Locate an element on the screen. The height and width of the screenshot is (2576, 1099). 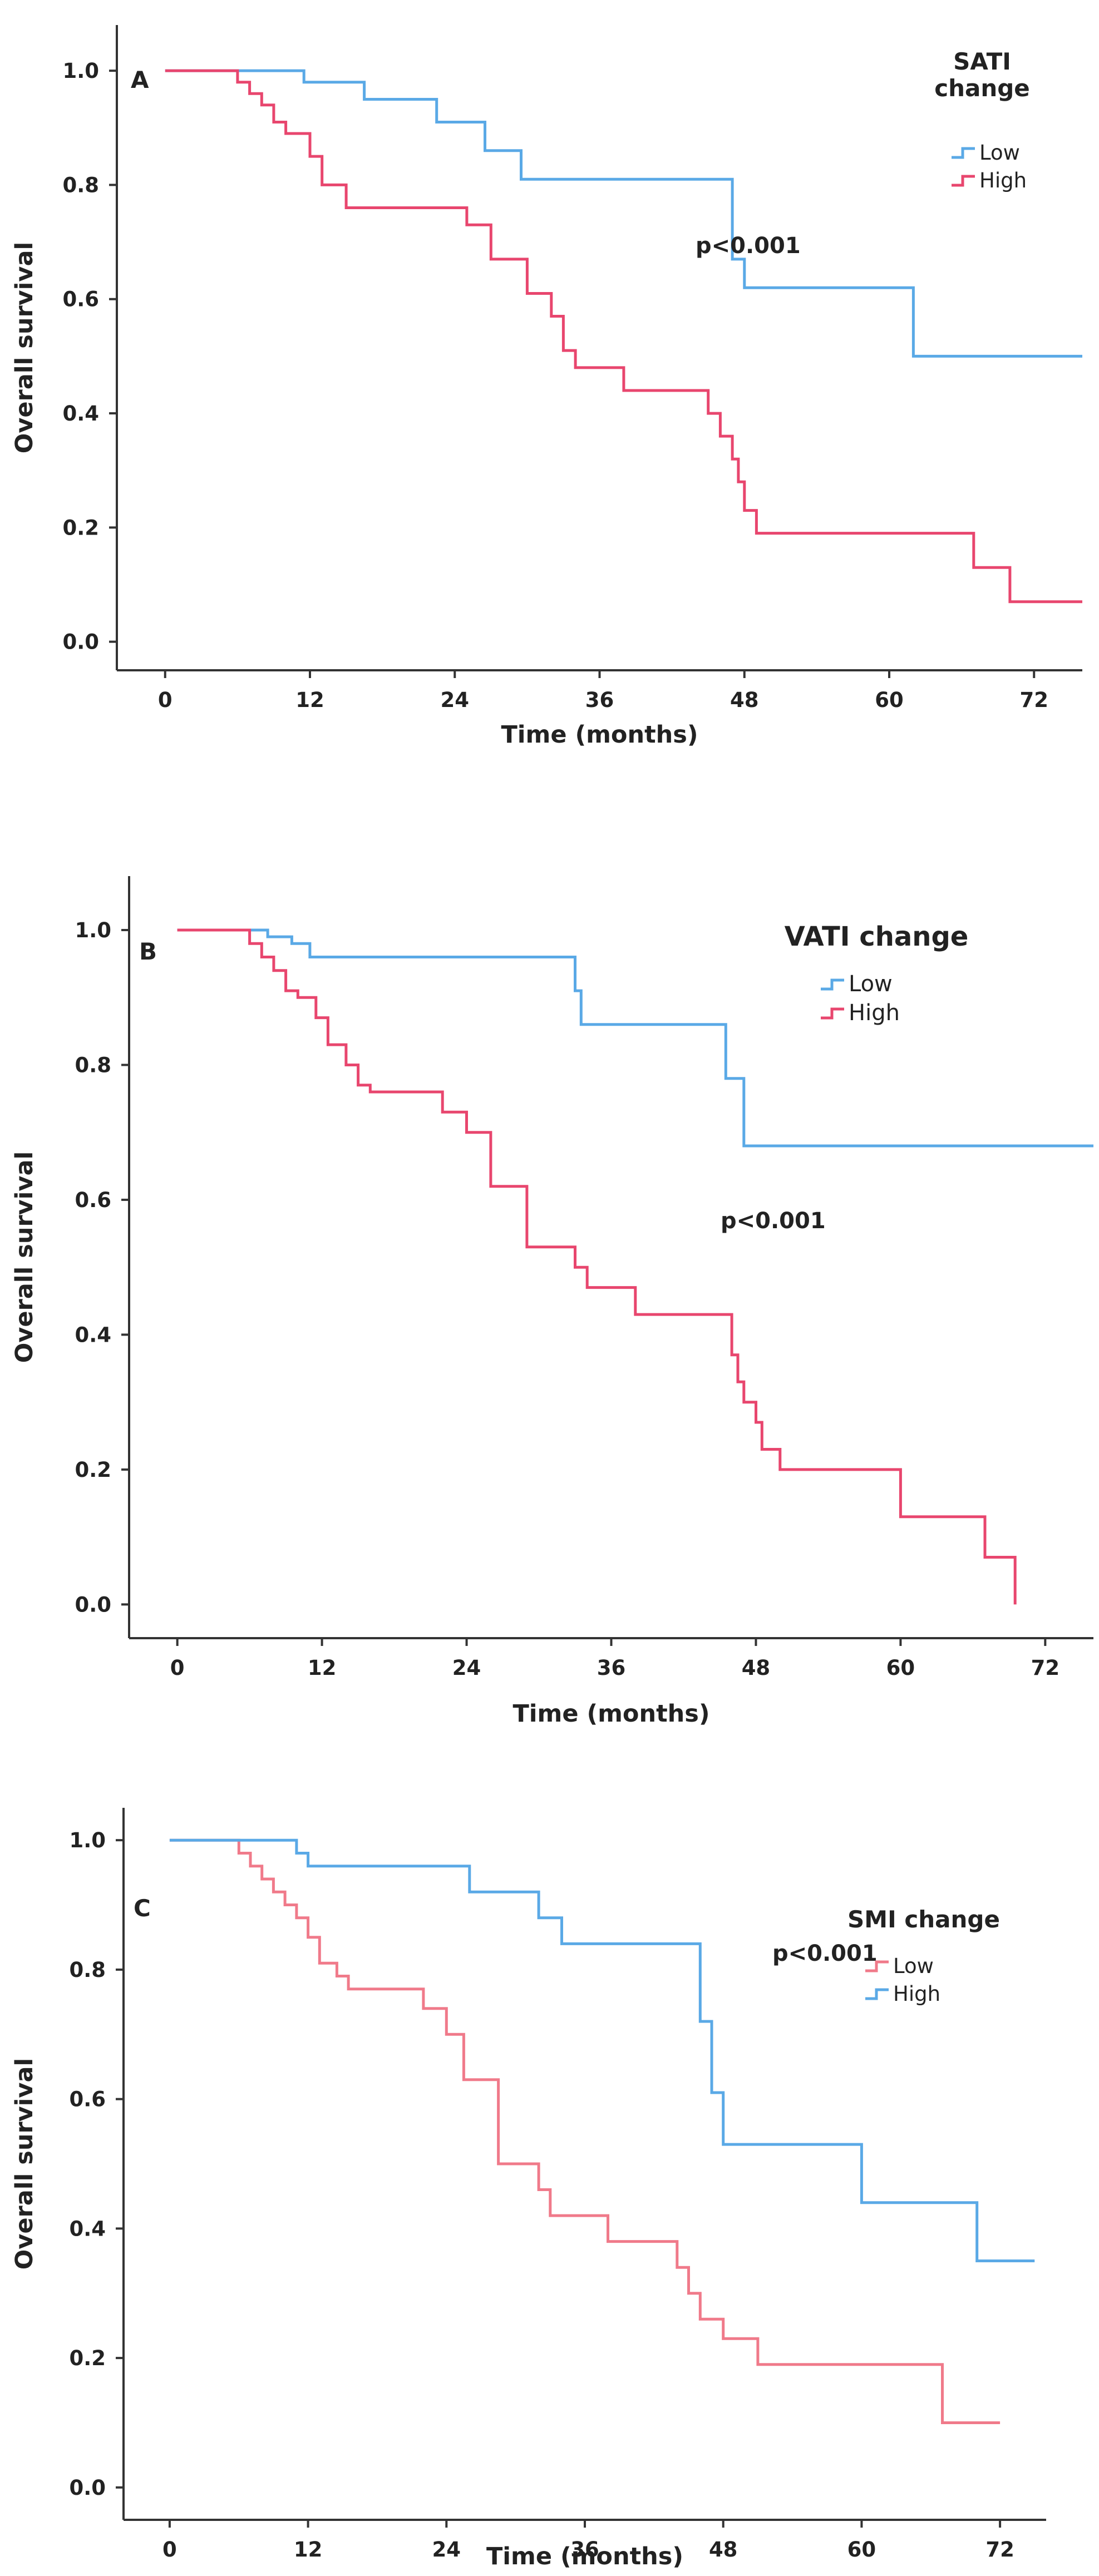
legend-title: change is located at coordinates (982, 88).